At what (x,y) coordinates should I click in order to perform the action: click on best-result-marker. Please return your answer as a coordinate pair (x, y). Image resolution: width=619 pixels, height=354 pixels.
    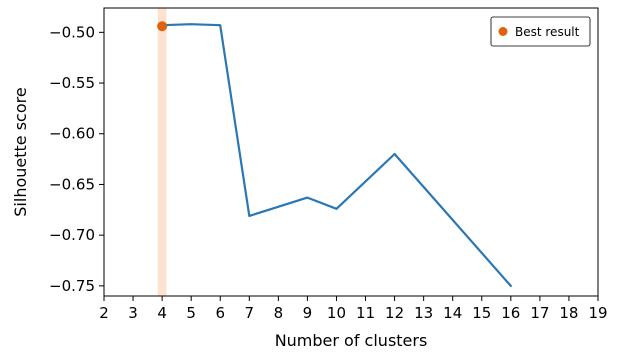
    Looking at the image, I should click on (162, 26).